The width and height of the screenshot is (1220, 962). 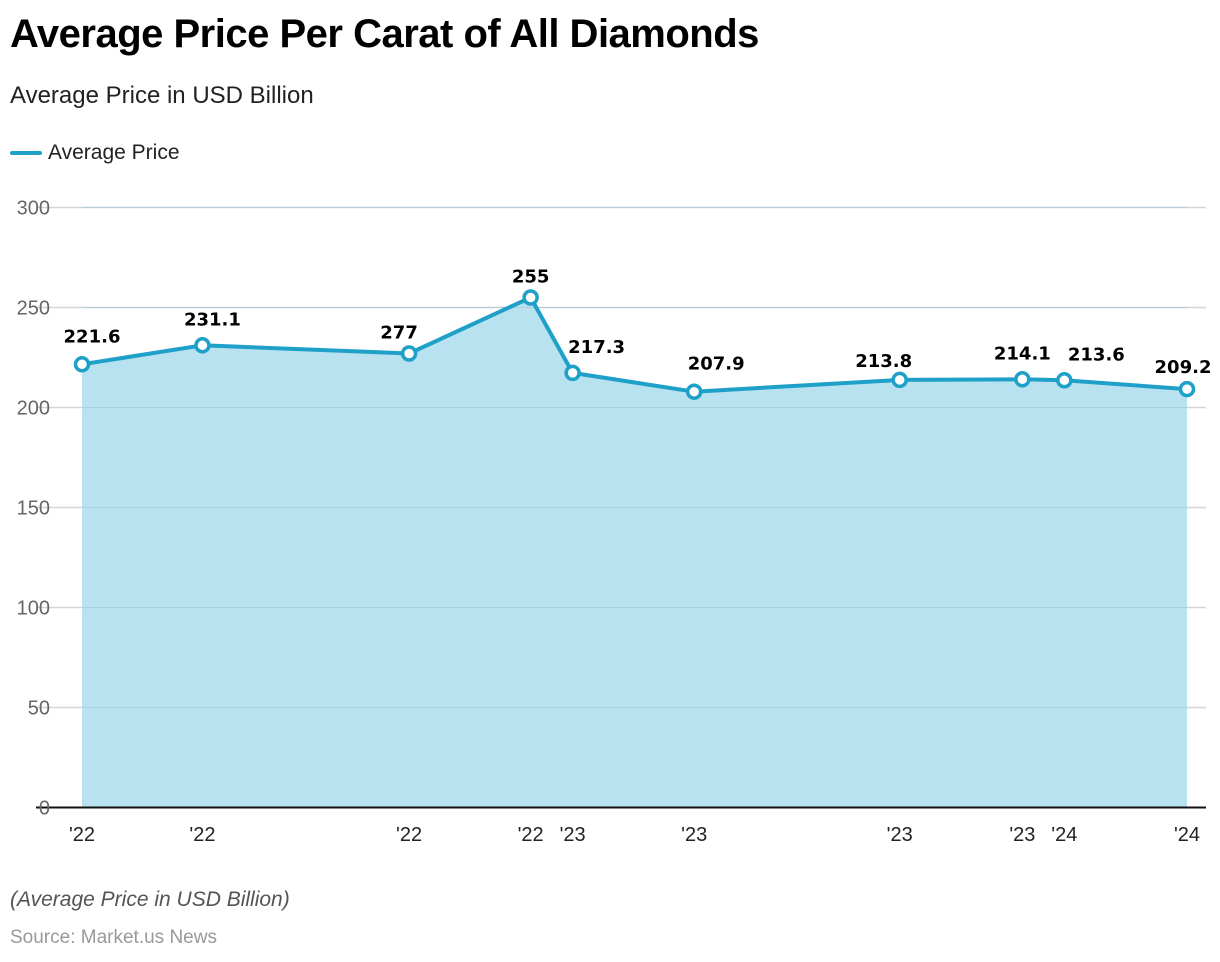 What do you see at coordinates (33, 609) in the screenshot?
I see `y-tick-label: 100` at bounding box center [33, 609].